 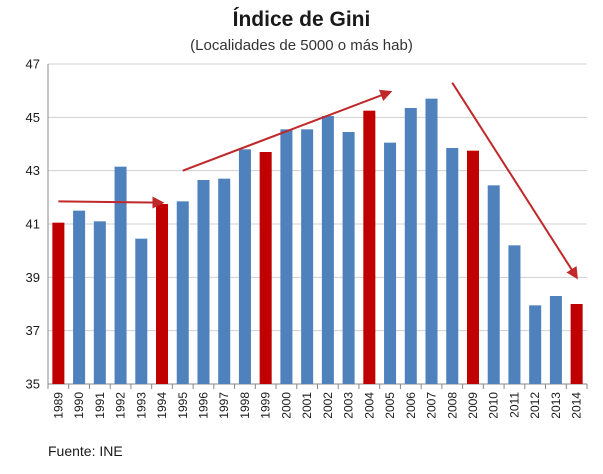 What do you see at coordinates (369, 405) in the screenshot?
I see `x-tick-label: 2004` at bounding box center [369, 405].